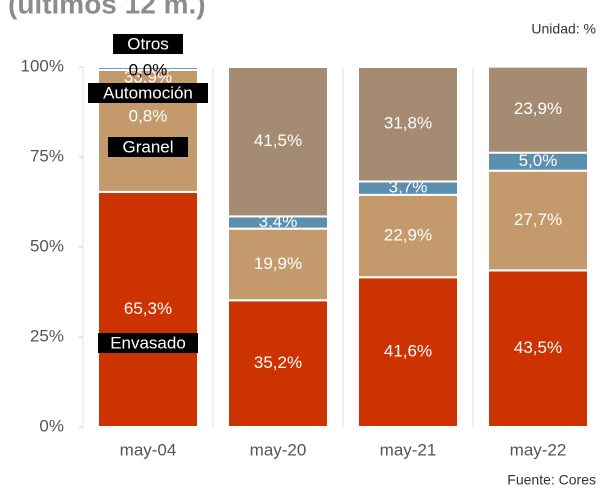 The image size is (600, 489). I want to click on legend-label: Otros, so click(148, 43).